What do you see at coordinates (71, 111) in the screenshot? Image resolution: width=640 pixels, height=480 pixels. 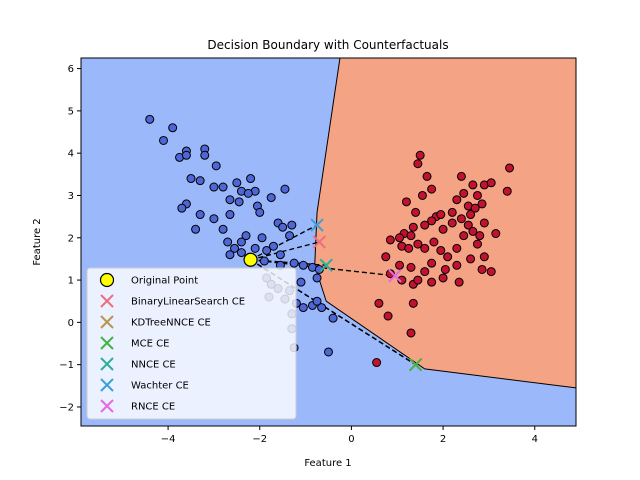 I see `y-tick-label: 5` at bounding box center [71, 111].